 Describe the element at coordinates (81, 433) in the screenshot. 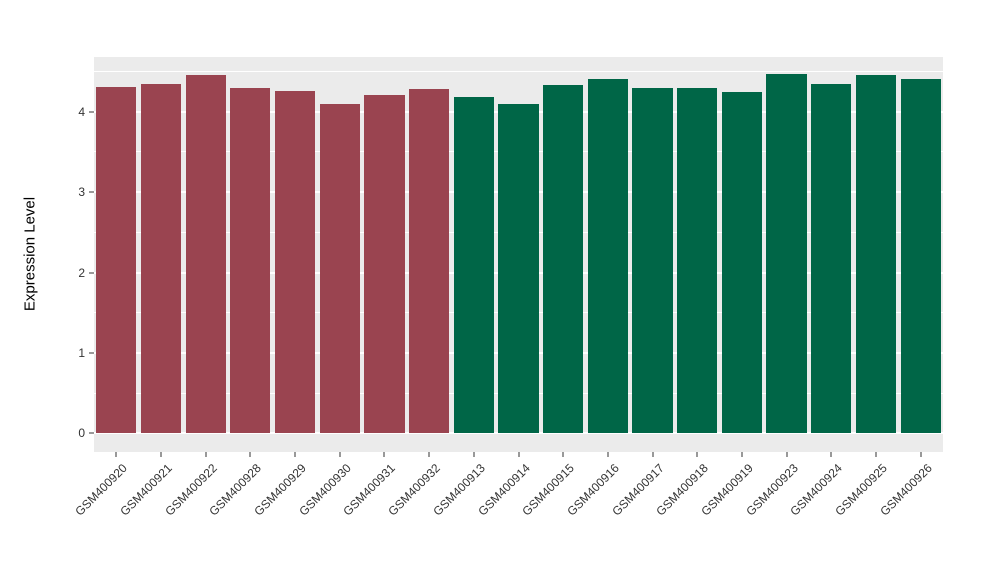

I see `y-tick-label: 0` at that location.